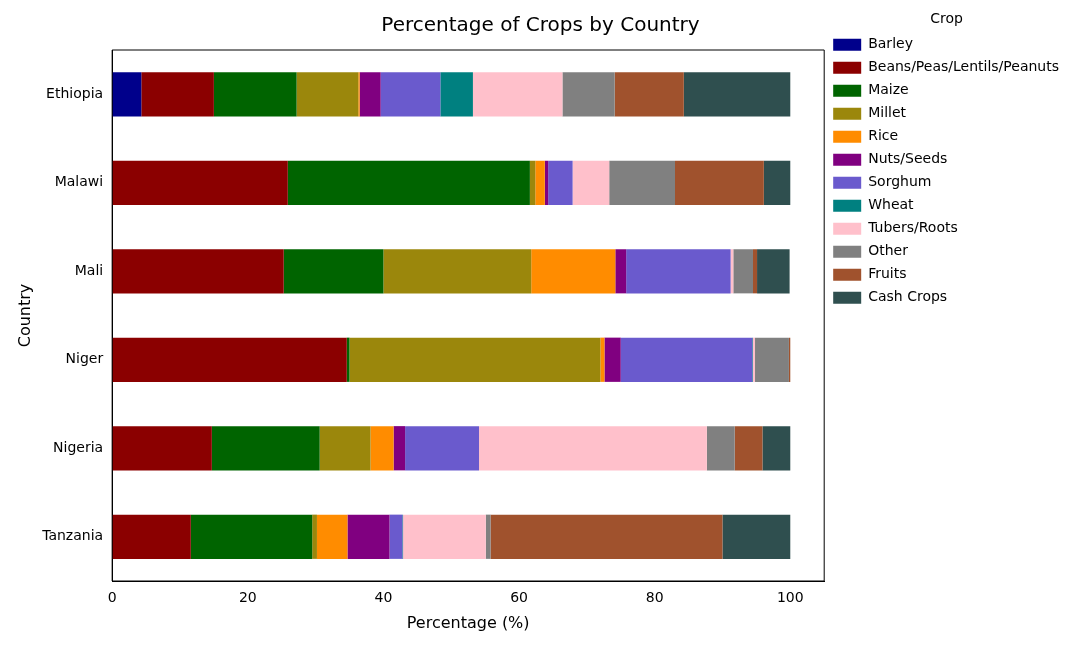  What do you see at coordinates (79, 181) in the screenshot?
I see `y-tick-label: Malawi` at bounding box center [79, 181].